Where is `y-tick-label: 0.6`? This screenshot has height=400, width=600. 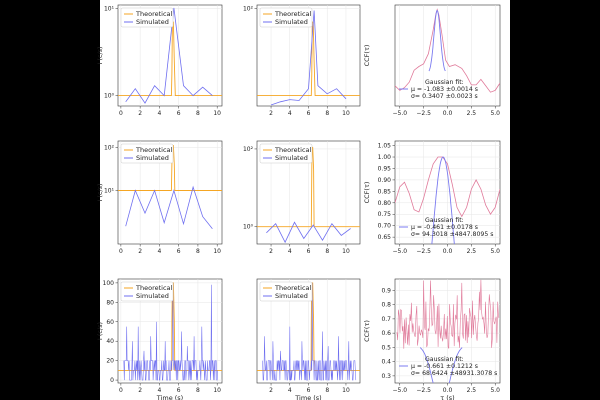 y-tick-label: 0.6 is located at coordinates (386, 333).